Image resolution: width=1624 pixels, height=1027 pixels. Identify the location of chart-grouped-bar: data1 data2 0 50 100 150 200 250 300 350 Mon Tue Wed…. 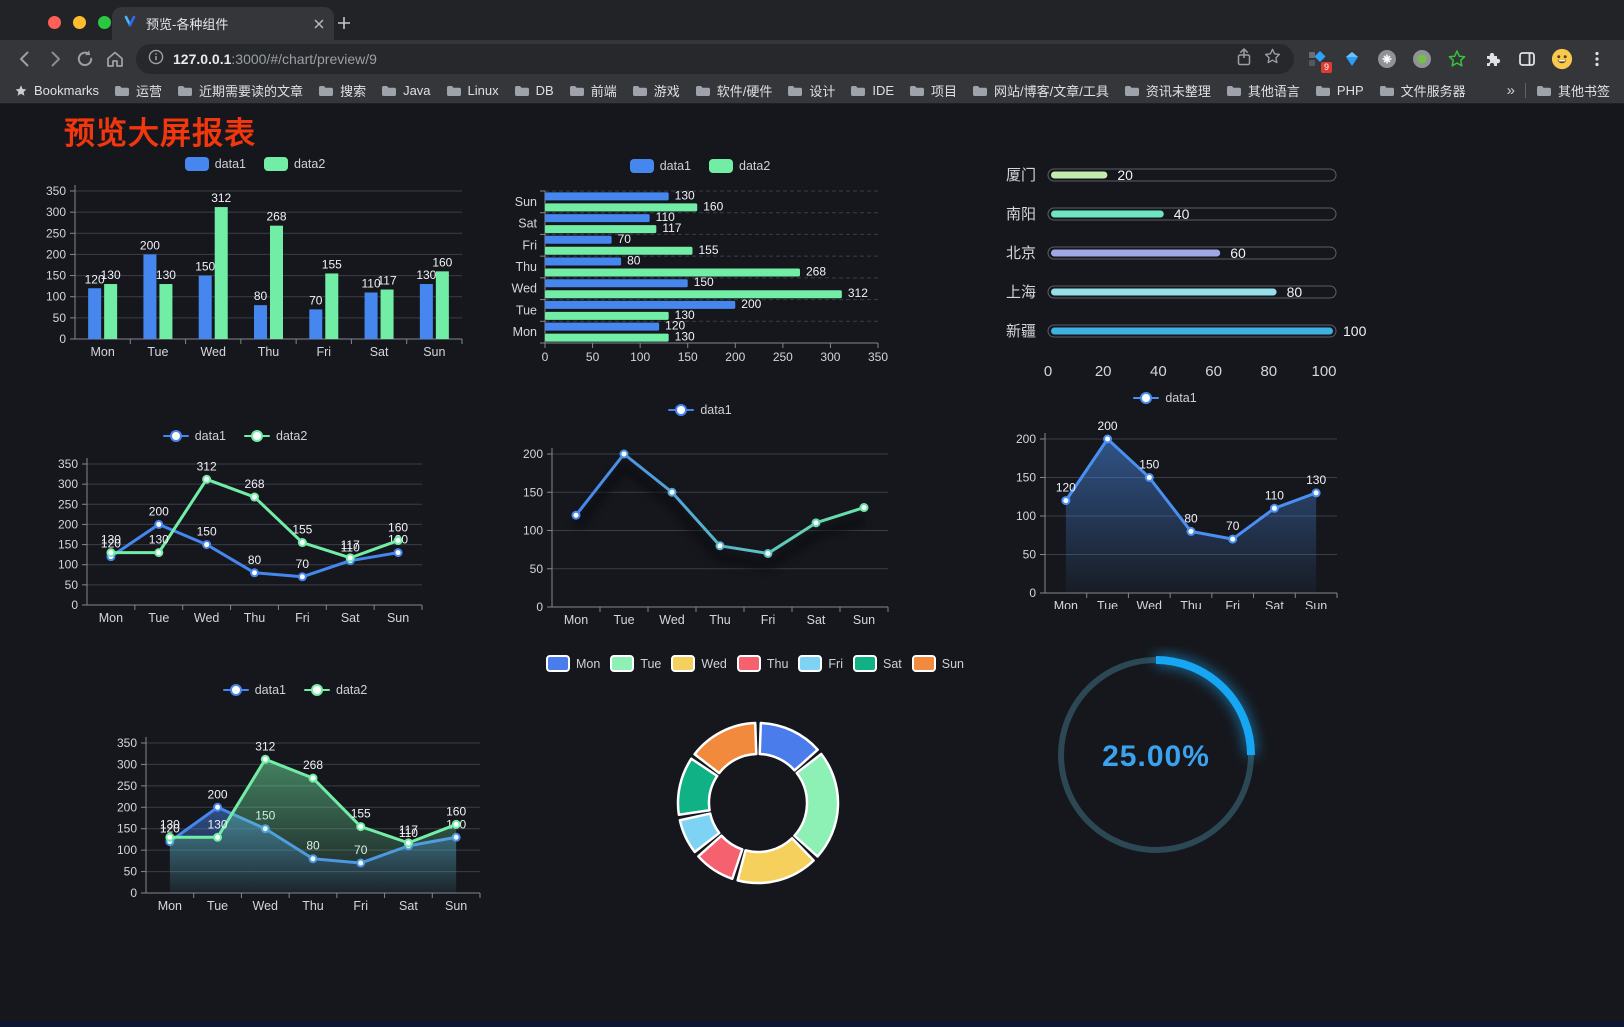
(255, 256).